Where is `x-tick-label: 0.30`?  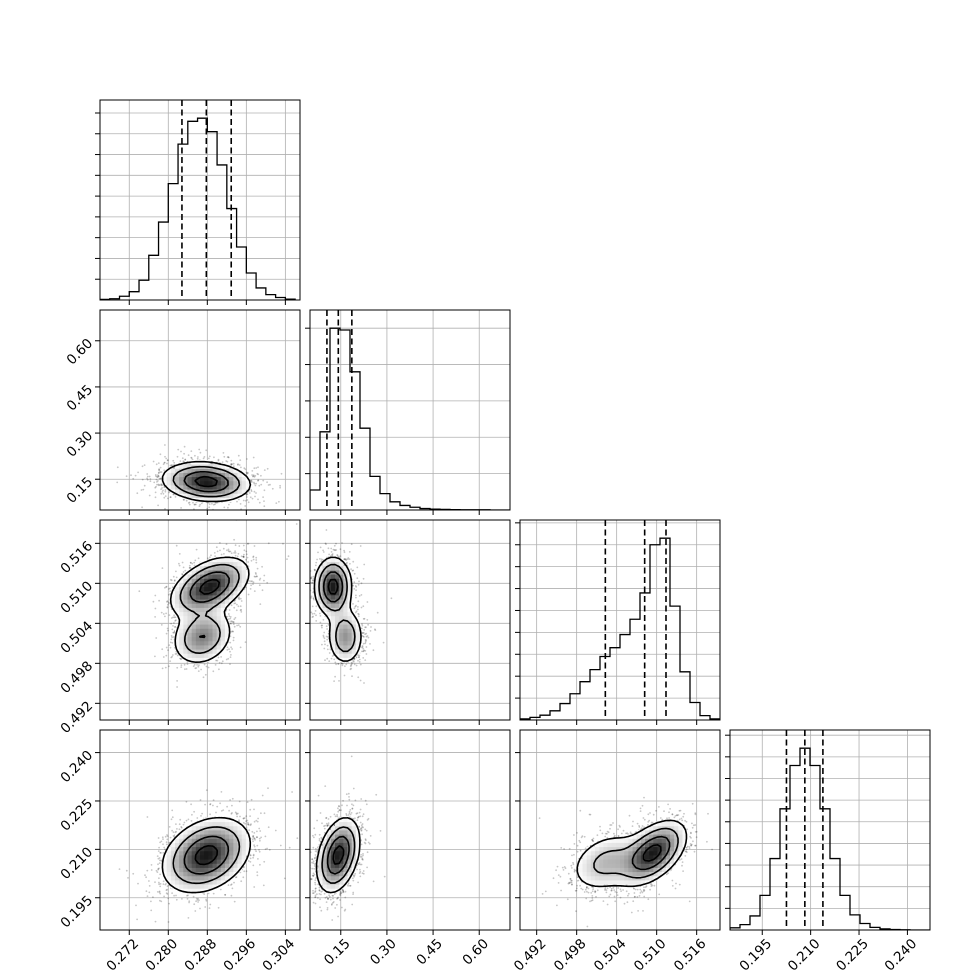 x-tick-label: 0.30 is located at coordinates (383, 952).